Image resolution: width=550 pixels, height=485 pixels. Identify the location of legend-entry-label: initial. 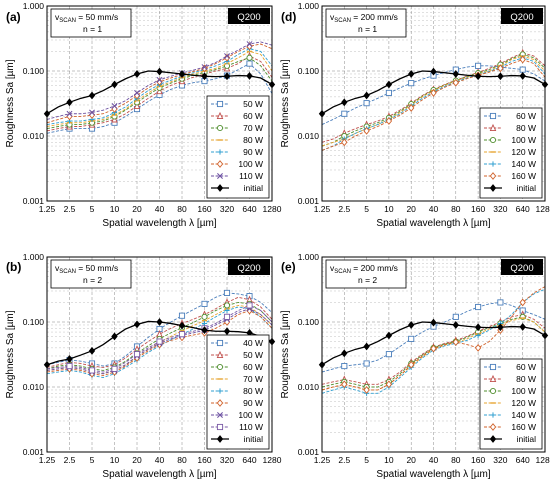
(253, 188).